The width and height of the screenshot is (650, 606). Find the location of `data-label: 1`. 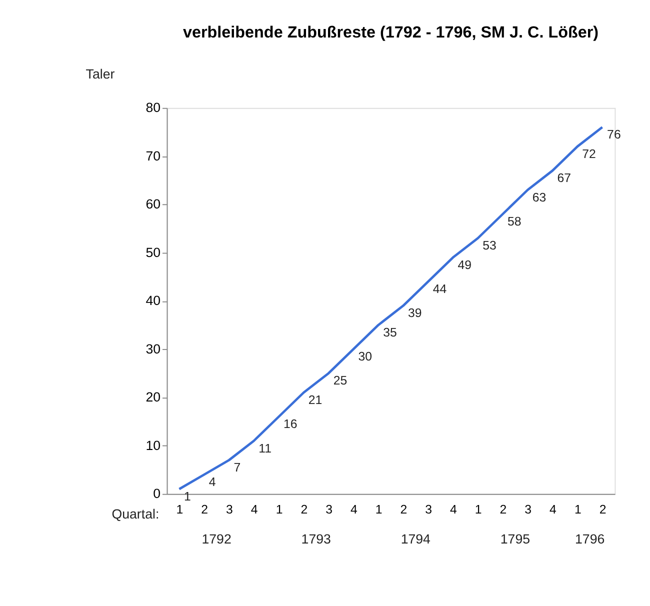

data-label: 1 is located at coordinates (187, 497).